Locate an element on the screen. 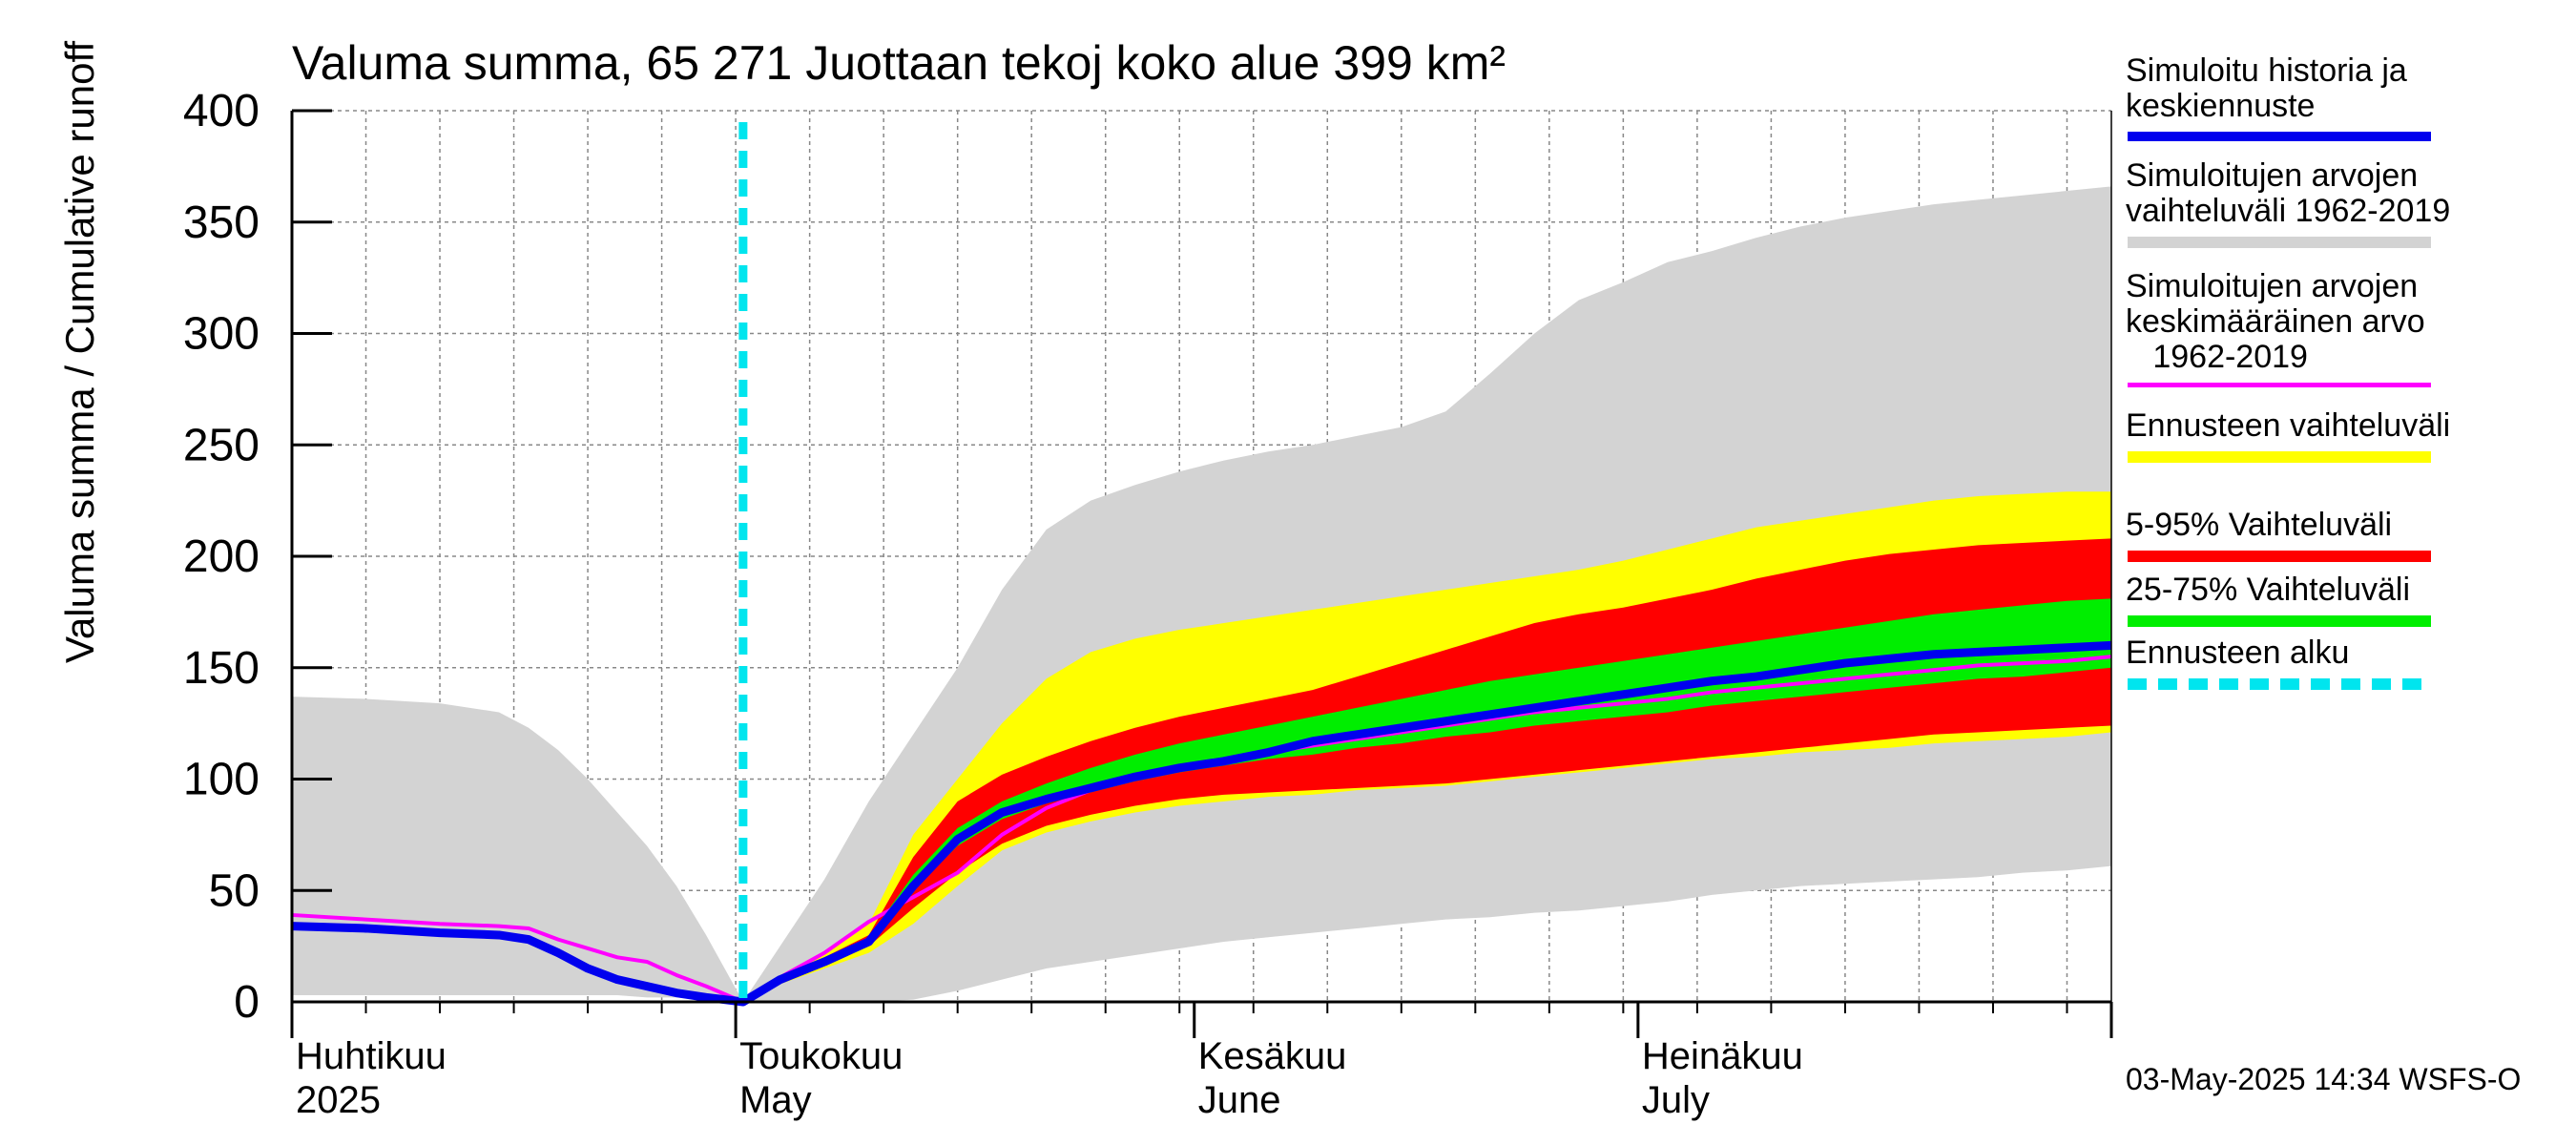 Image resolution: width=2576 pixels, height=1145 pixels. month-label-en: July is located at coordinates (1676, 1100).